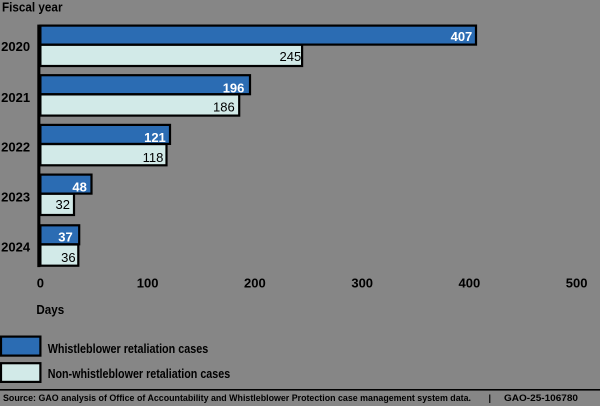 Image resolution: width=600 pixels, height=406 pixels. Describe the element at coordinates (155, 137) in the screenshot. I see `svg-text: 121` at that location.